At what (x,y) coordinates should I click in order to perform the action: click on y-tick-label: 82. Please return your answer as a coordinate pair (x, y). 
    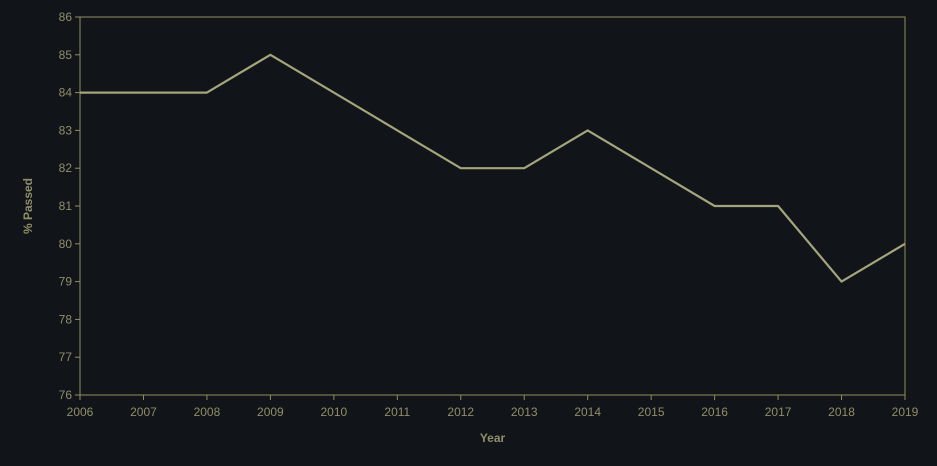
    Looking at the image, I should click on (66, 168).